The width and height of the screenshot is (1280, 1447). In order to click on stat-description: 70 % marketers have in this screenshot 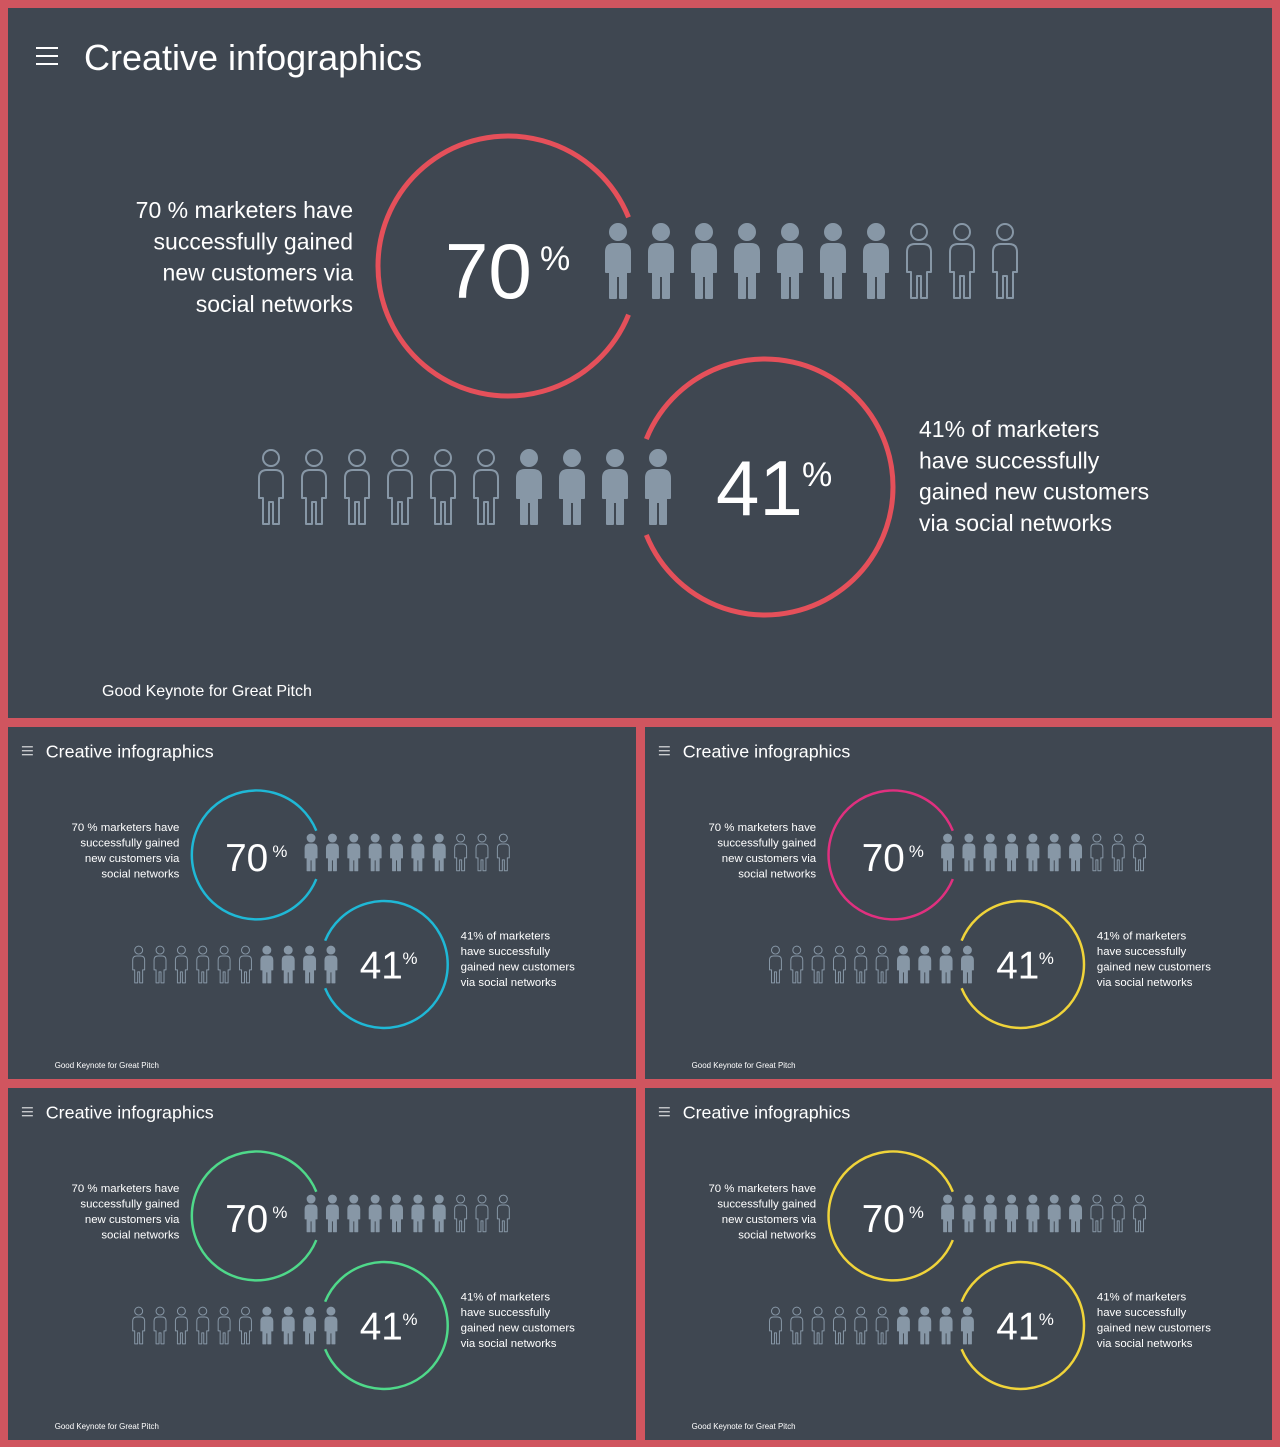, I will do `click(244, 210)`.